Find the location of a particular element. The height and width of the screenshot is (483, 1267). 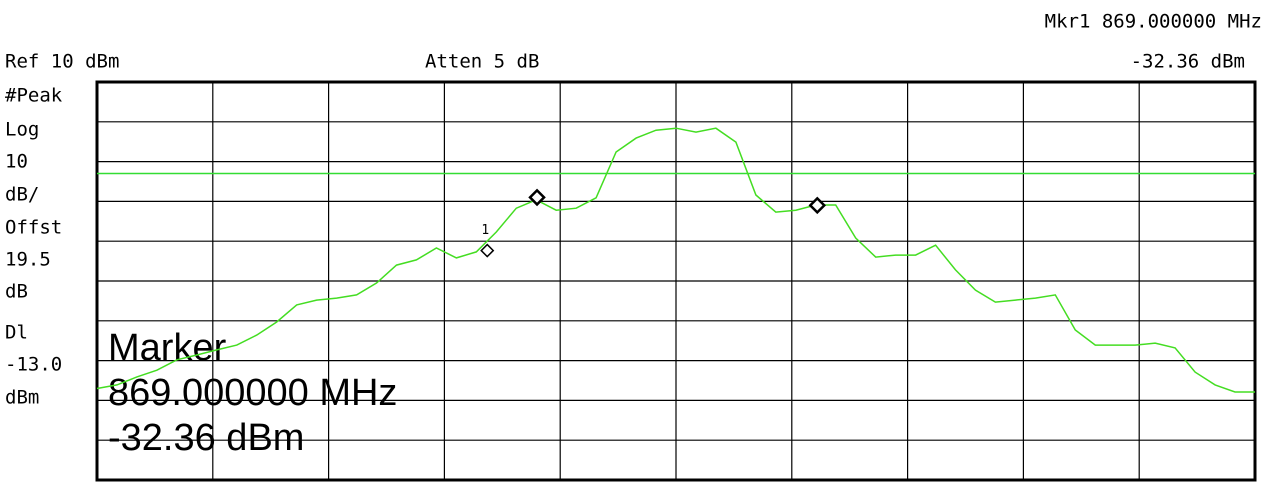

scale-label: 10 is located at coordinates (16, 162).